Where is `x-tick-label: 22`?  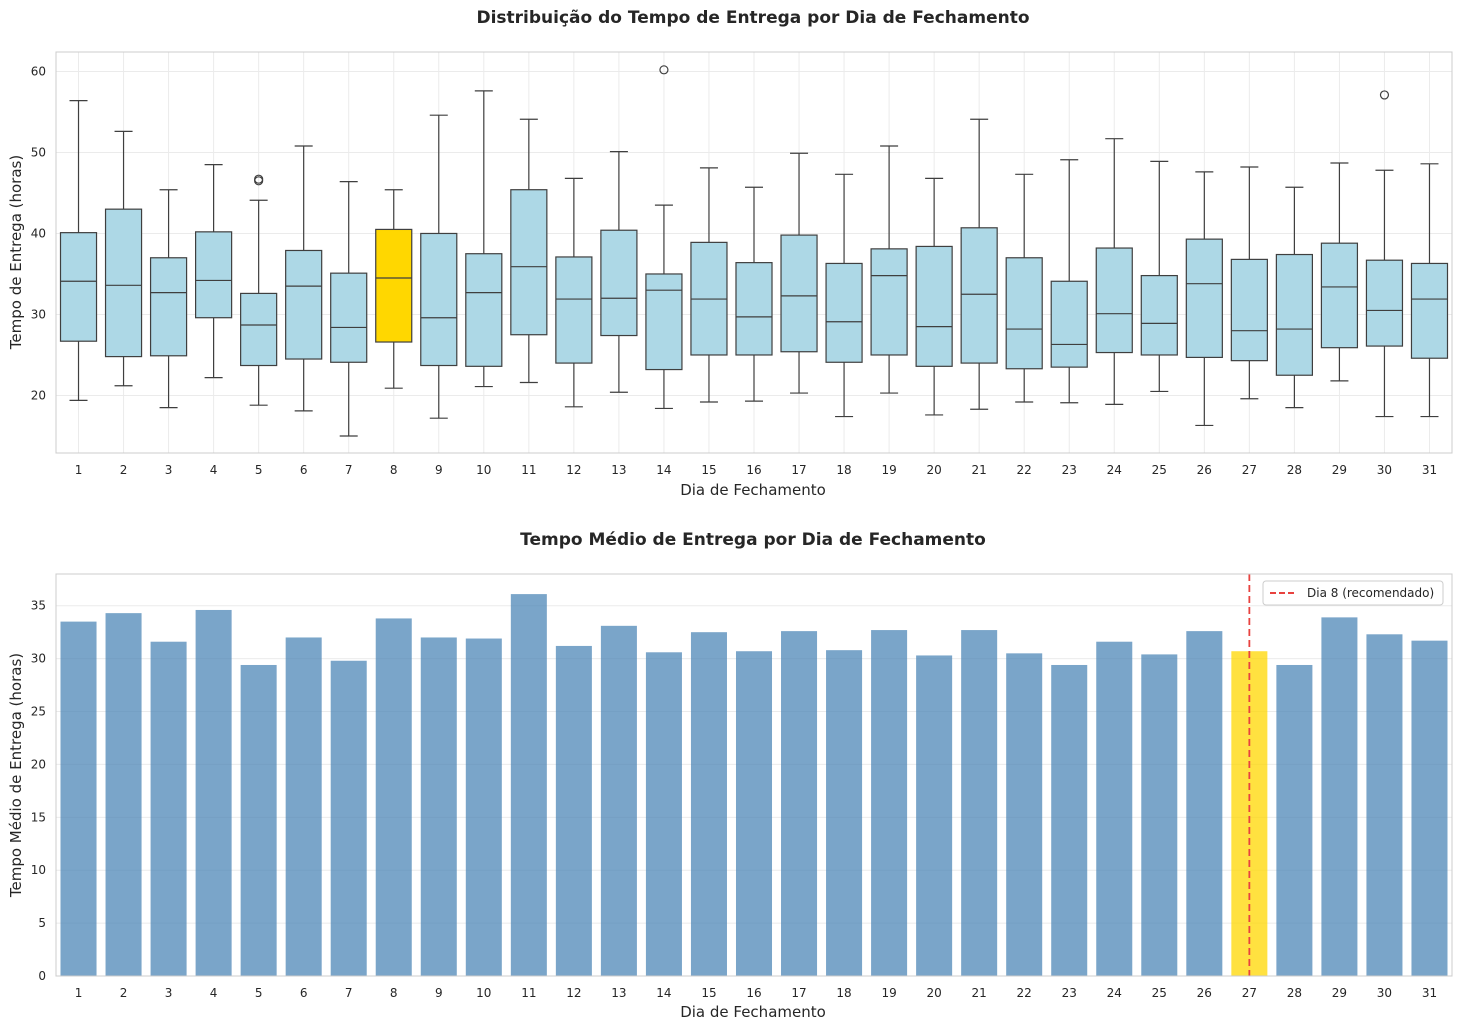 x-tick-label: 22 is located at coordinates (1024, 470).